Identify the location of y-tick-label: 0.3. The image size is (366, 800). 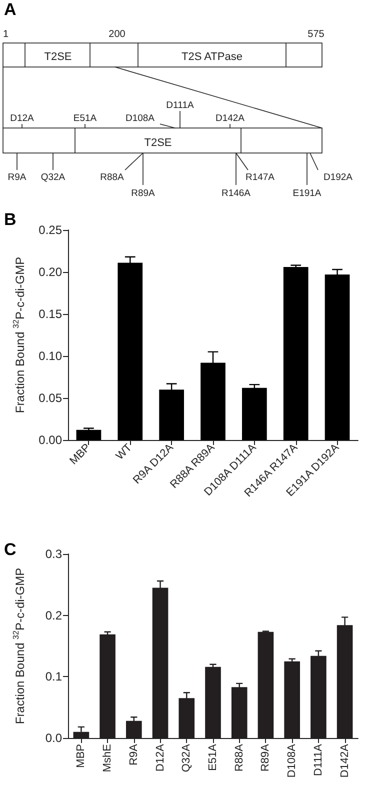
(53, 554).